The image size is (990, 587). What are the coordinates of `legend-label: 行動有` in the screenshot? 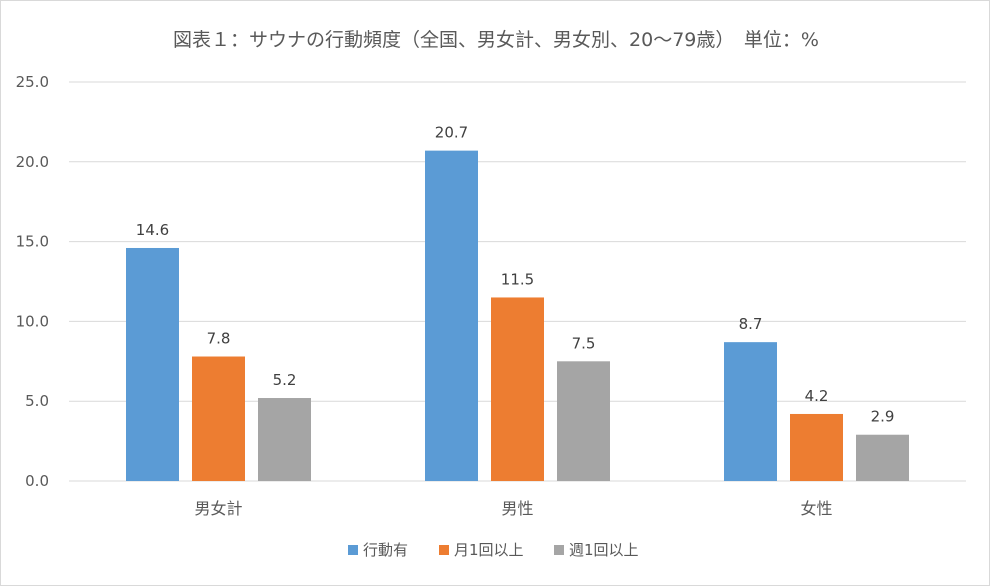 It's located at (385, 550).